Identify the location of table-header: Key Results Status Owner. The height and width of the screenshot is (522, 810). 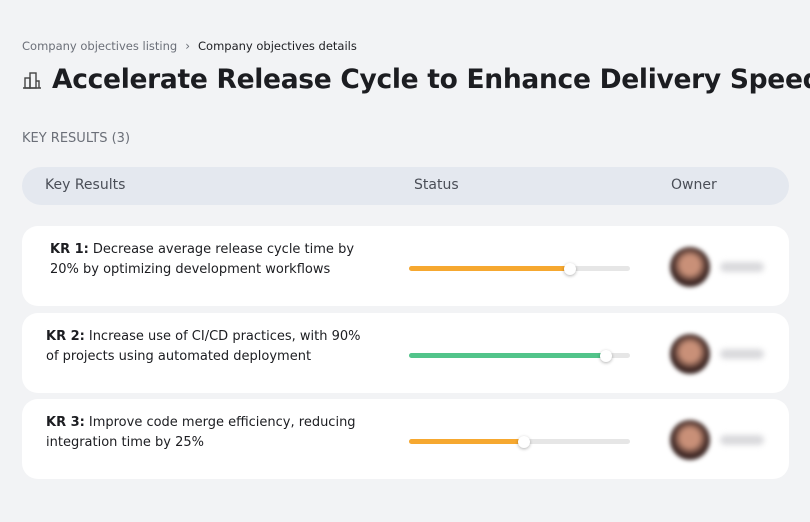
(405, 186).